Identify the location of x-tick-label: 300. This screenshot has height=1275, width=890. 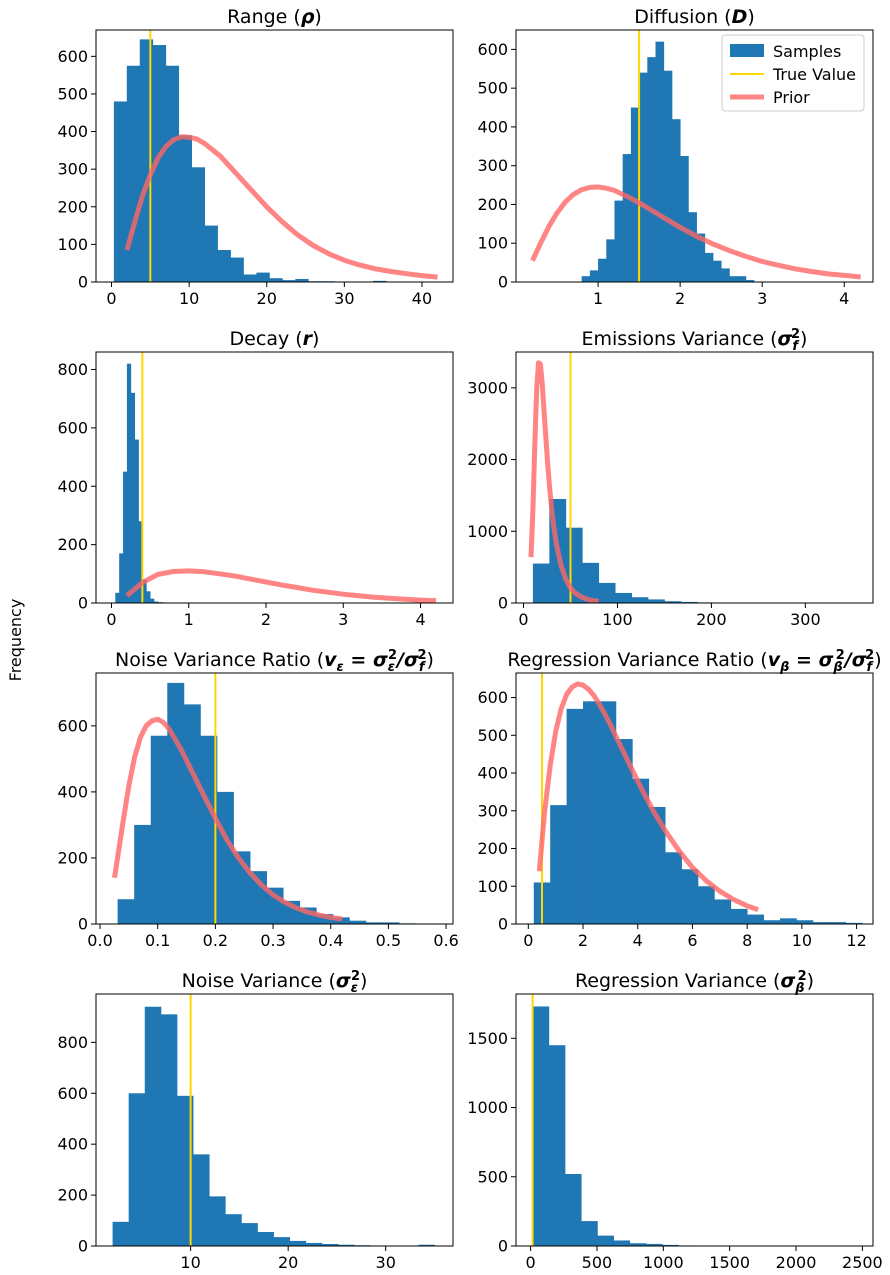
(805, 619).